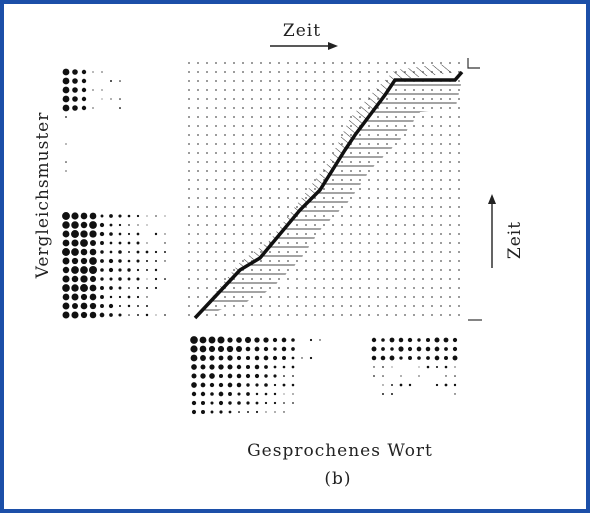 The height and width of the screenshot is (513, 590). What do you see at coordinates (340, 451) in the screenshot?
I see `bottom-axis-label: Gesprochenes Wort` at bounding box center [340, 451].